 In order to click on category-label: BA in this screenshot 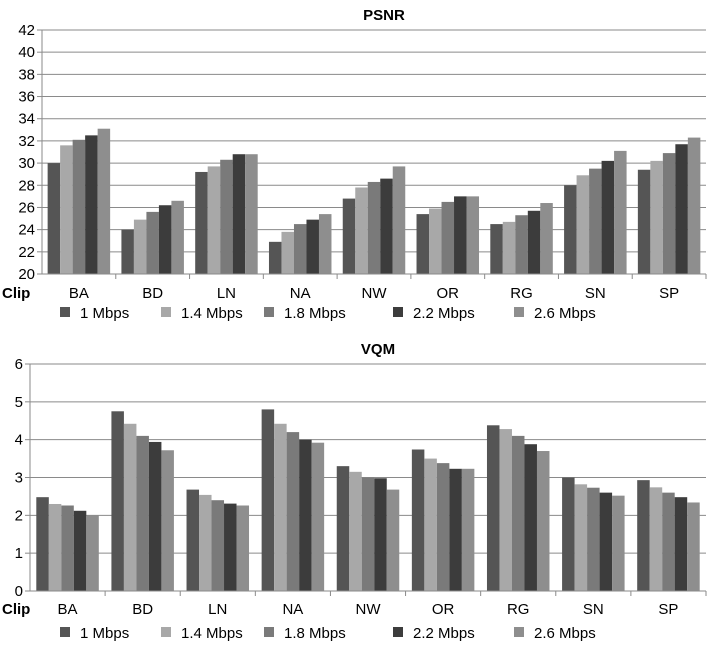, I will do `click(79, 293)`.